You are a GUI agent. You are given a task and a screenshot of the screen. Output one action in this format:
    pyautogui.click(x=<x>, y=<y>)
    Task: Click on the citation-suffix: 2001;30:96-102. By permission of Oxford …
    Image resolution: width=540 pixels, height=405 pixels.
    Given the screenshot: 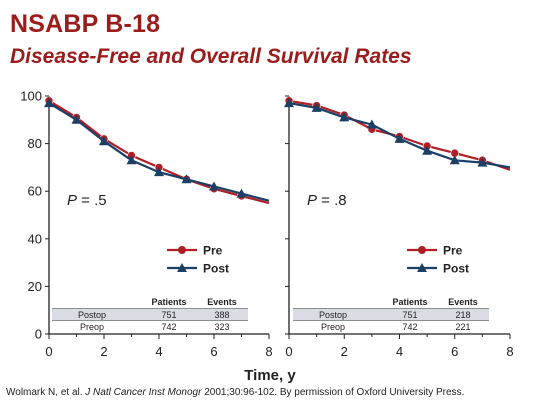 What is the action you would take?
    pyautogui.click(x=333, y=392)
    